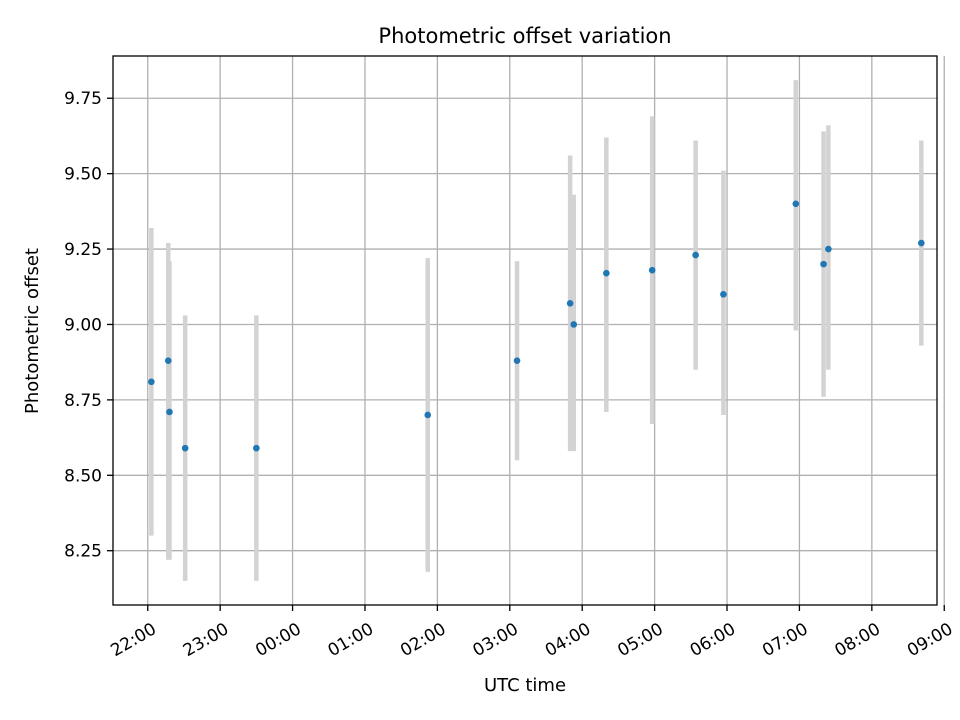 The width and height of the screenshot is (960, 720). What do you see at coordinates (525, 685) in the screenshot?
I see `x-axis-title: UTC time` at bounding box center [525, 685].